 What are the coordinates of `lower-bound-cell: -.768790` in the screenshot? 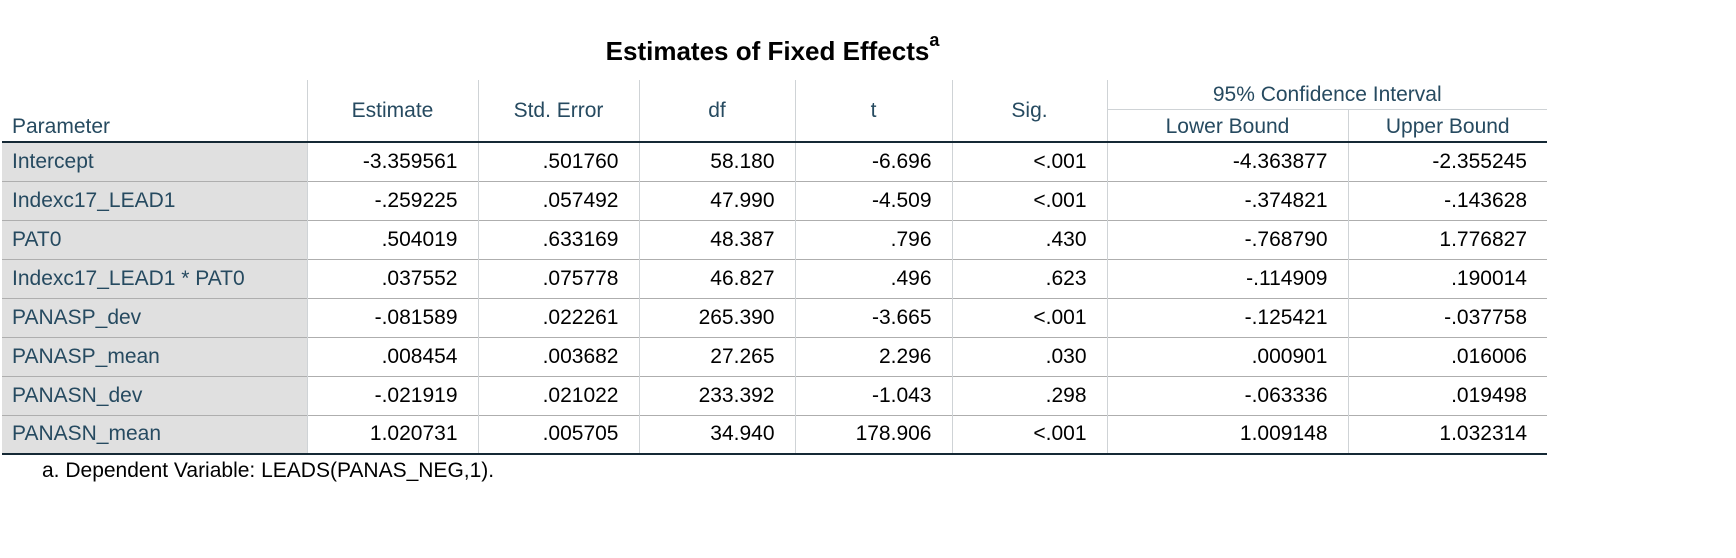 It's located at (1227, 239).